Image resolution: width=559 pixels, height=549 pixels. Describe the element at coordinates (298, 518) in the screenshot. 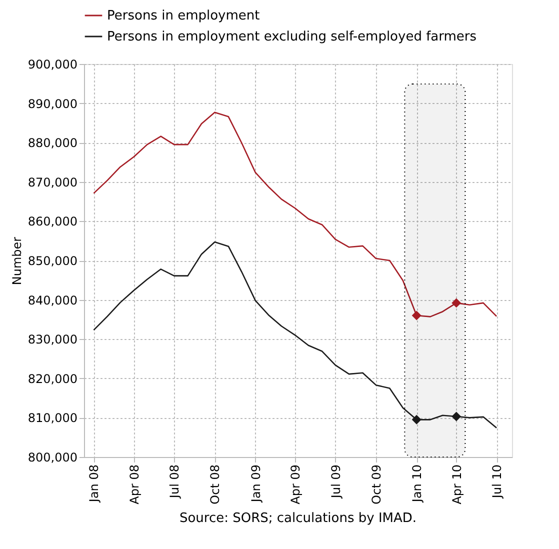

I see `source-note: Source: SORS; calculations by IMAD.` at that location.